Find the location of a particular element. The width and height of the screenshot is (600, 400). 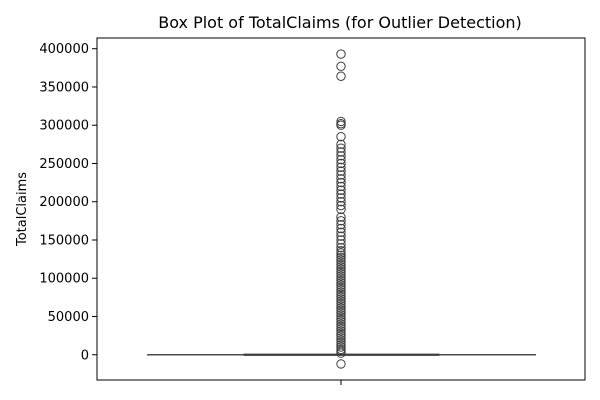

y-tick-label: 200000 is located at coordinates (64, 202).